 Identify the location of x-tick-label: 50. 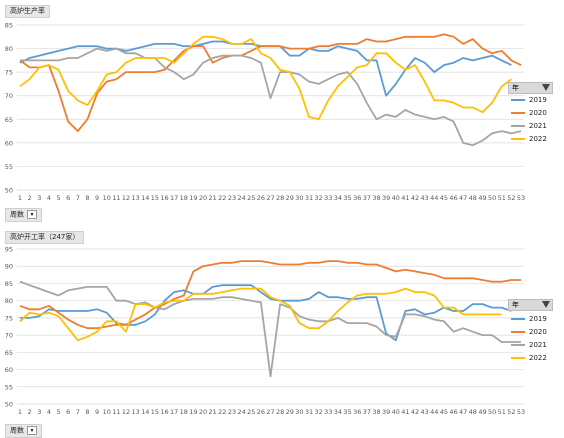
(492, 198).